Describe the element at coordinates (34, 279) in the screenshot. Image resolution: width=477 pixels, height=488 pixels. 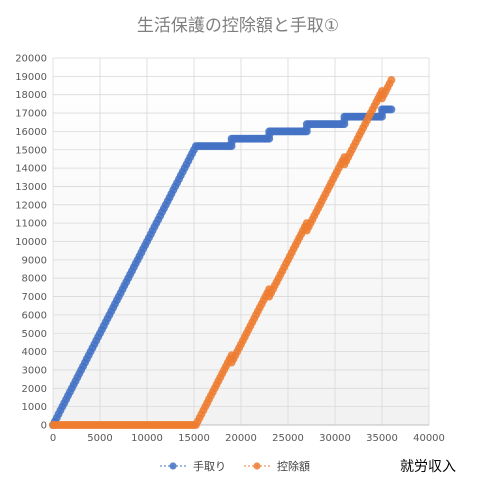
I see `y-tick-label: 8000` at that location.